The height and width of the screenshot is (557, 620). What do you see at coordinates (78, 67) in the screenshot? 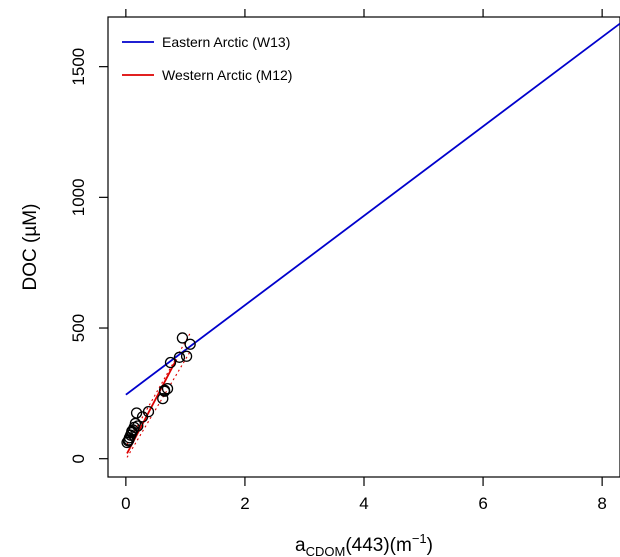
I see `y-tick-label-3: 1500` at bounding box center [78, 67].